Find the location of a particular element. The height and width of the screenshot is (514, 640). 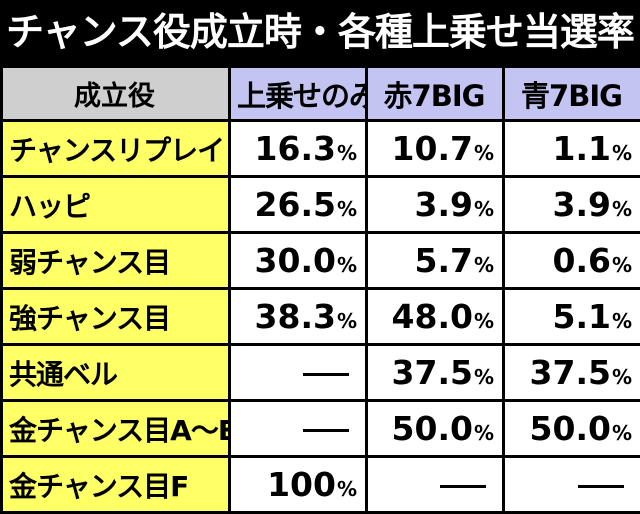

role-cell: 金チャンス目A～E is located at coordinates (116, 429).